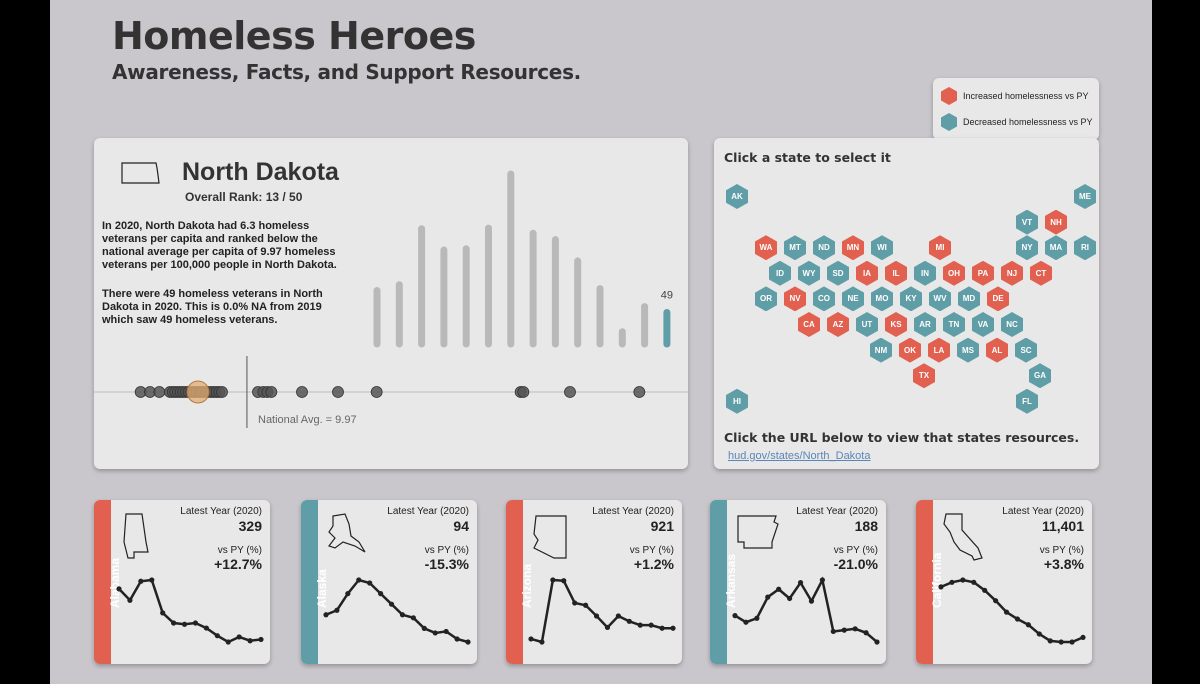  Describe the element at coordinates (983, 273) in the screenshot. I see `state-tile-pa: PA` at that location.